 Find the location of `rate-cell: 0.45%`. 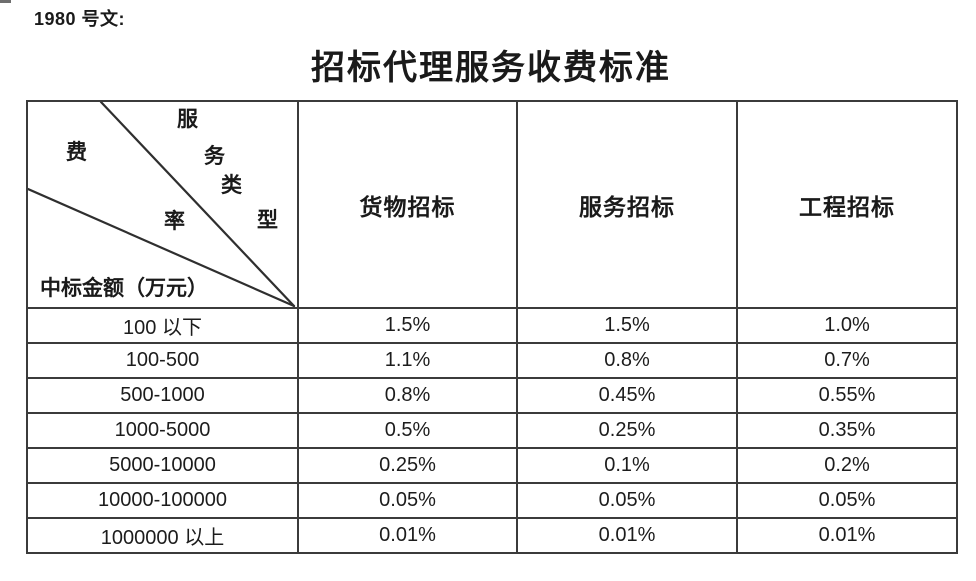

rate-cell: 0.45% is located at coordinates (627, 395).